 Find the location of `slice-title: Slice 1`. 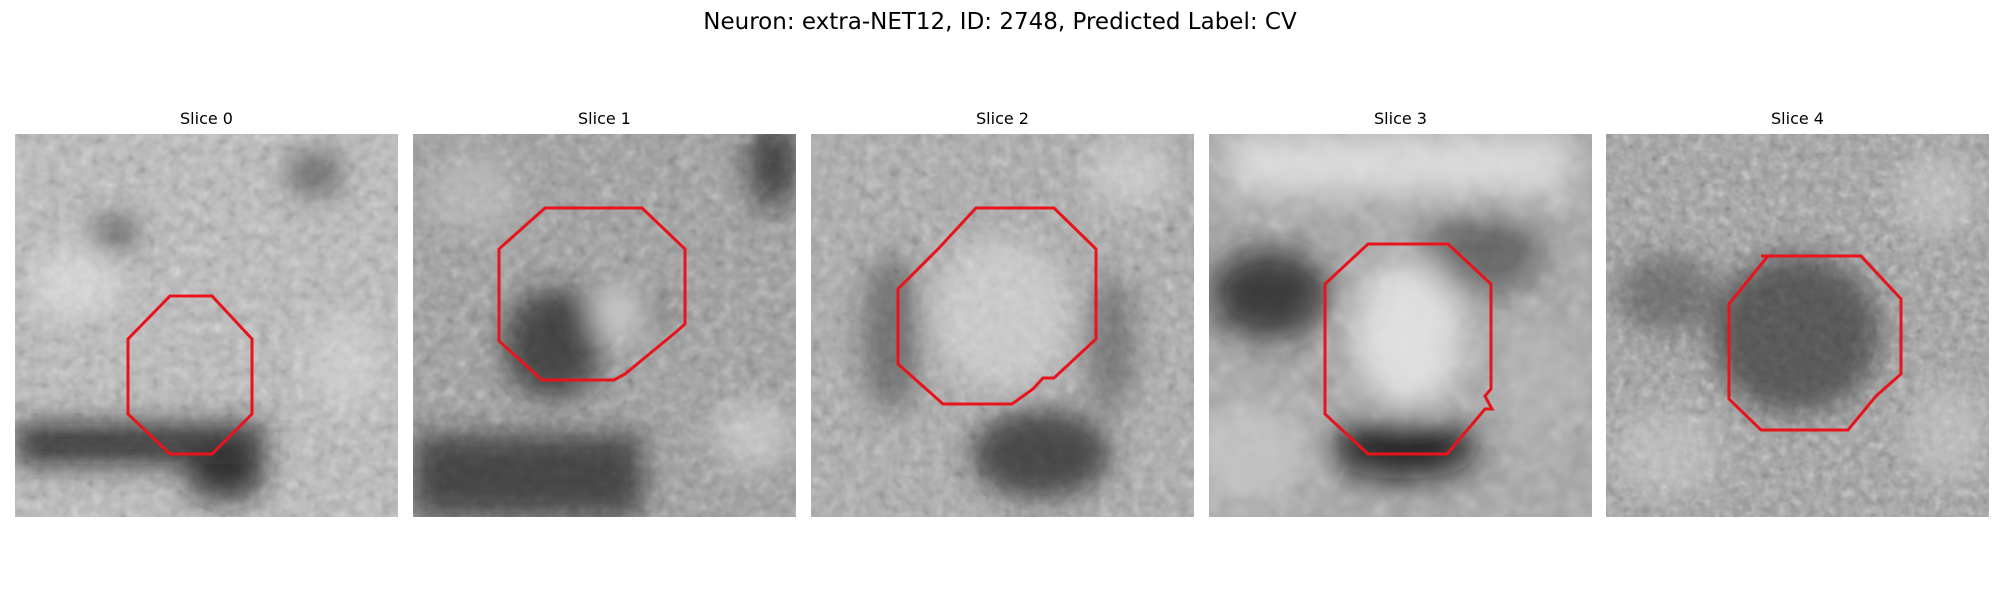

slice-title: Slice 1 is located at coordinates (604, 118).